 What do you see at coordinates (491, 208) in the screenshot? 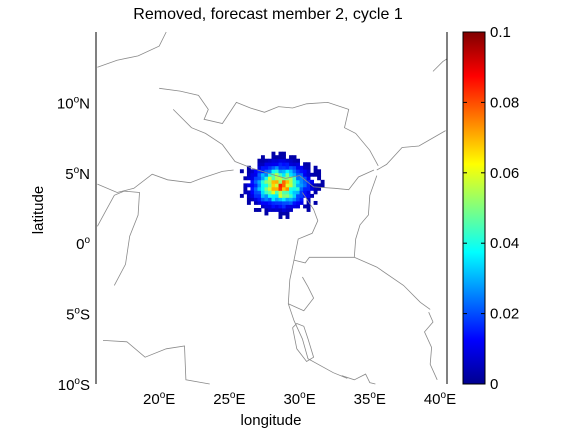
I see `colorbar-ticks: 0 0.02 0.04 0.06 0.08 0.1` at bounding box center [491, 208].